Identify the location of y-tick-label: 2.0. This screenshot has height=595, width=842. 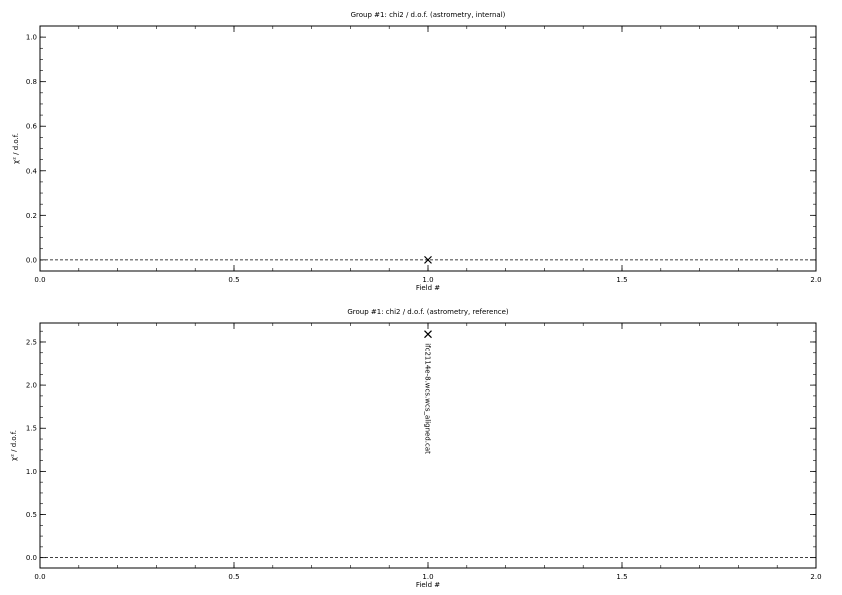
(31, 386).